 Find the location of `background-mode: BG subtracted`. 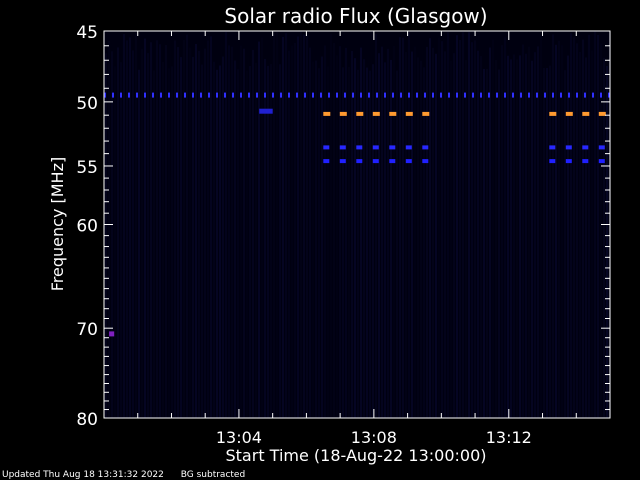

background-mode: BG subtracted is located at coordinates (213, 475).